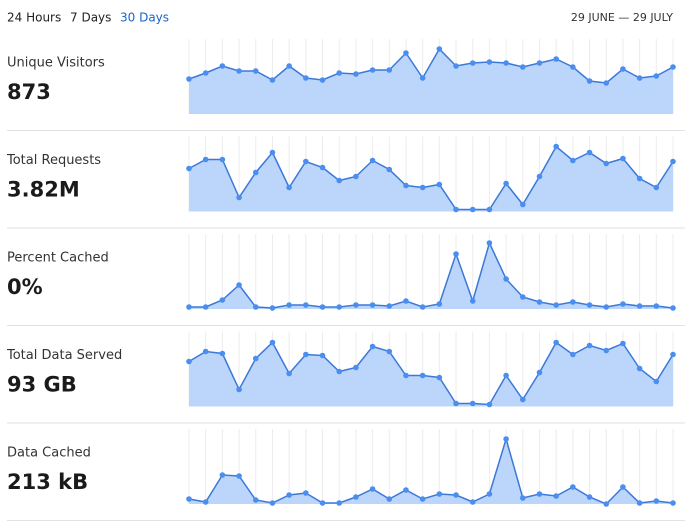  What do you see at coordinates (622, 17) in the screenshot?
I see `date-range: 29 JUNE — 29 JULY` at bounding box center [622, 17].